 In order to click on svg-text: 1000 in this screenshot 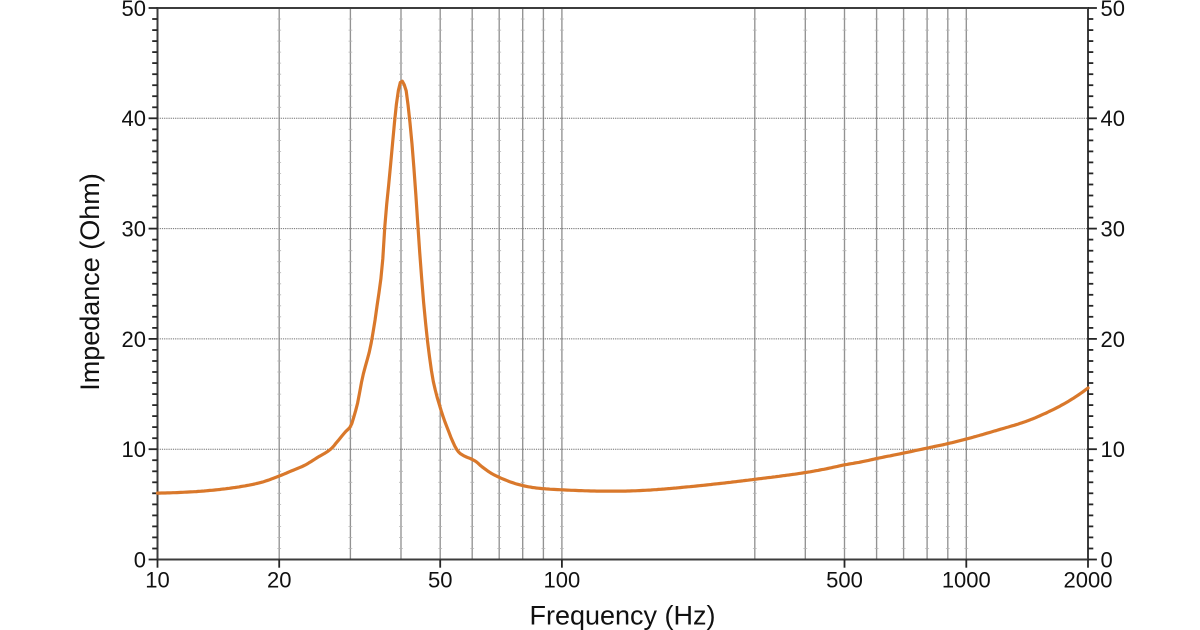, I will do `click(966, 580)`.